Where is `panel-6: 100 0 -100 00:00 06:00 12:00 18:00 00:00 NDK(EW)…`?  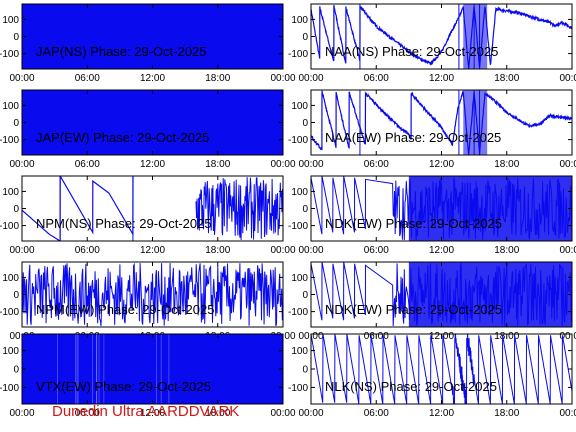
panel-6: 100 0 -100 00:00 06:00 12:00 18:00 00:00 NDK(EW)… is located at coordinates (432, 215).